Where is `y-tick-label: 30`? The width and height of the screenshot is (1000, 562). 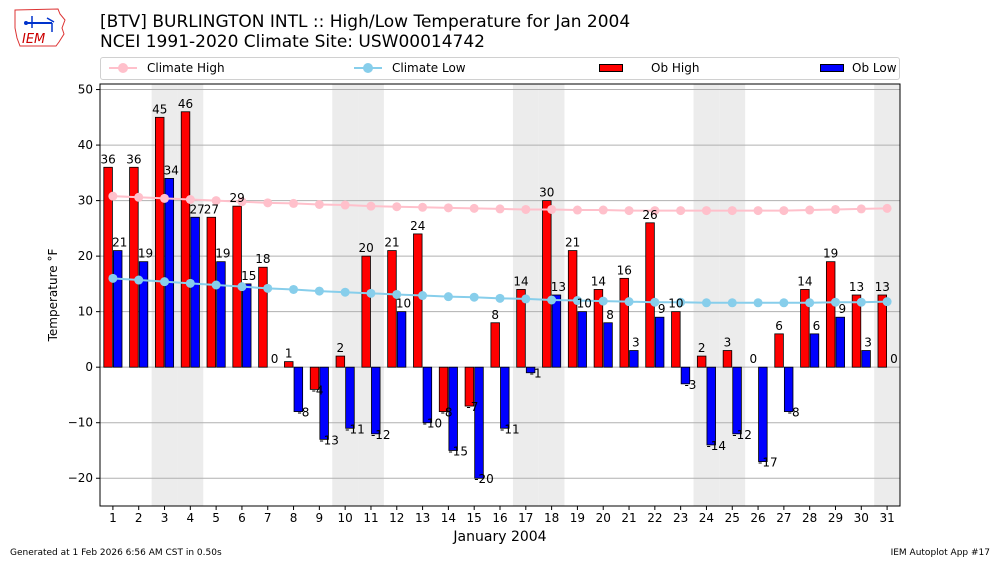
y-tick-label: 30 is located at coordinates (85, 201).